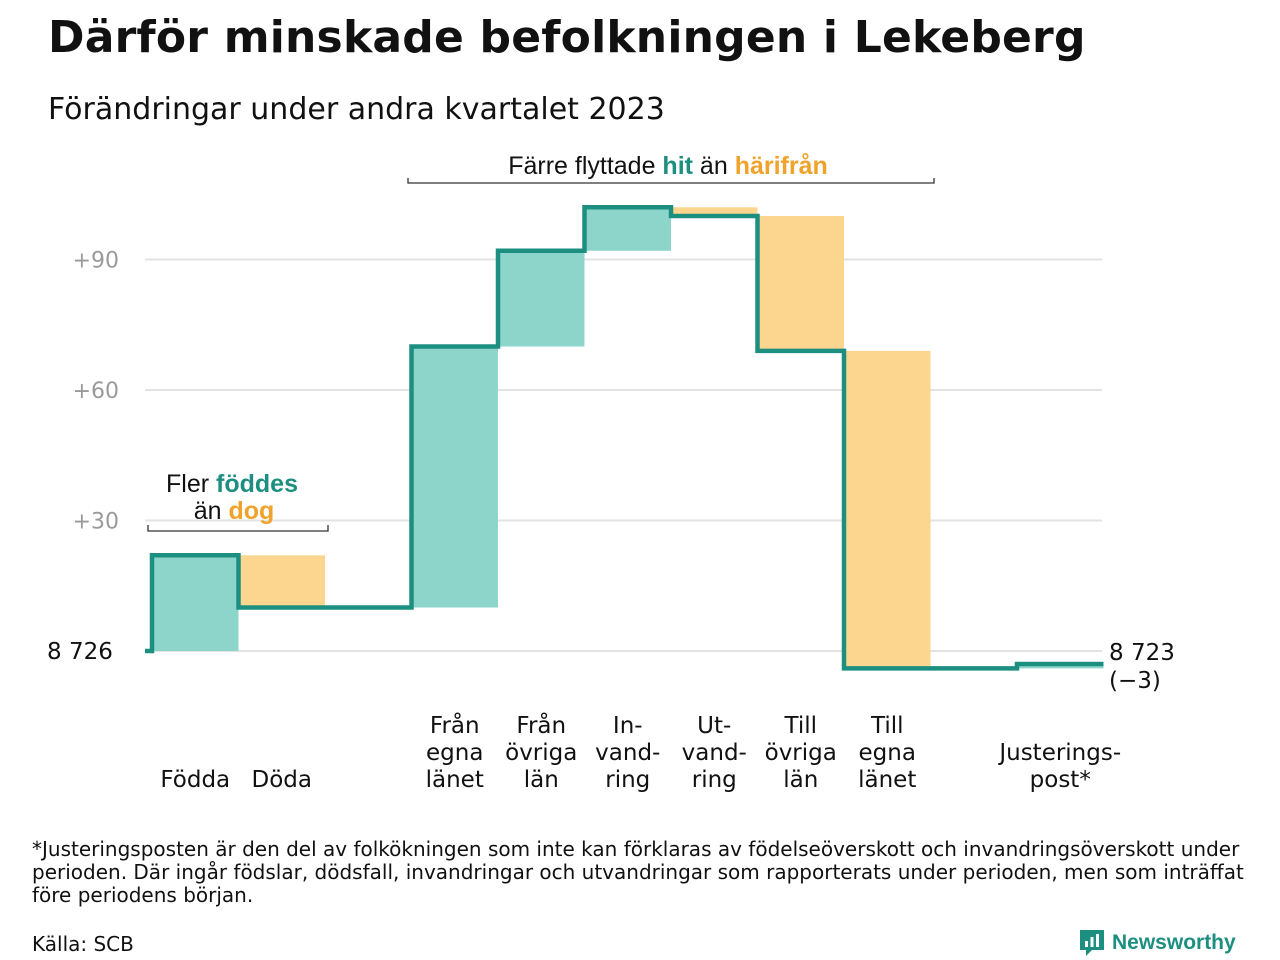 The image size is (1280, 960). I want to click on annotation-word-in: hit, so click(674, 166).